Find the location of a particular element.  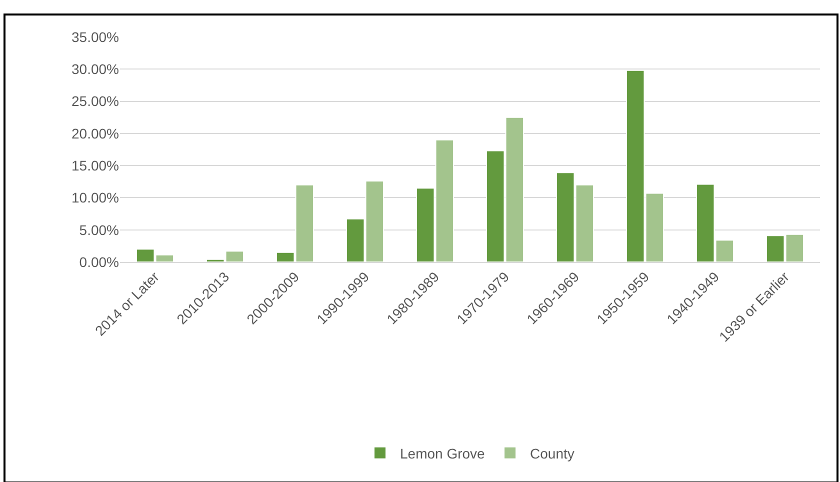

legend-label: Lemon Grove is located at coordinates (443, 453).